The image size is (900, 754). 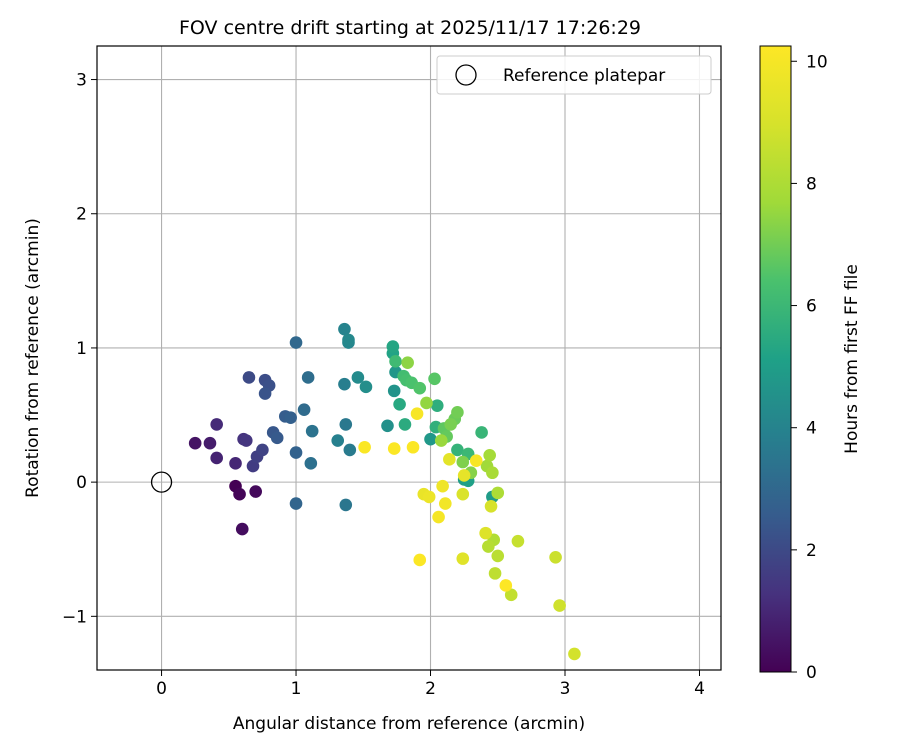 I want to click on y-tick-label: 0, so click(x=81, y=483).